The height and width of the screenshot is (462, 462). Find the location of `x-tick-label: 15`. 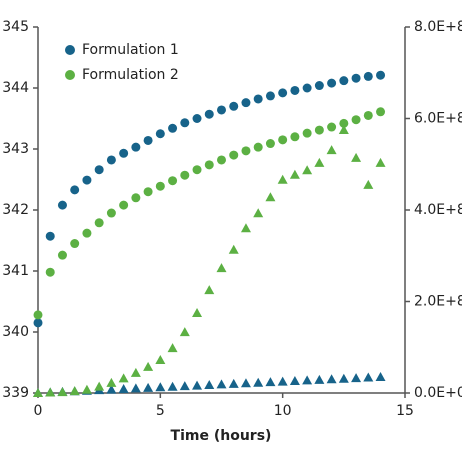

x-tick-label: 15 is located at coordinates (405, 411).